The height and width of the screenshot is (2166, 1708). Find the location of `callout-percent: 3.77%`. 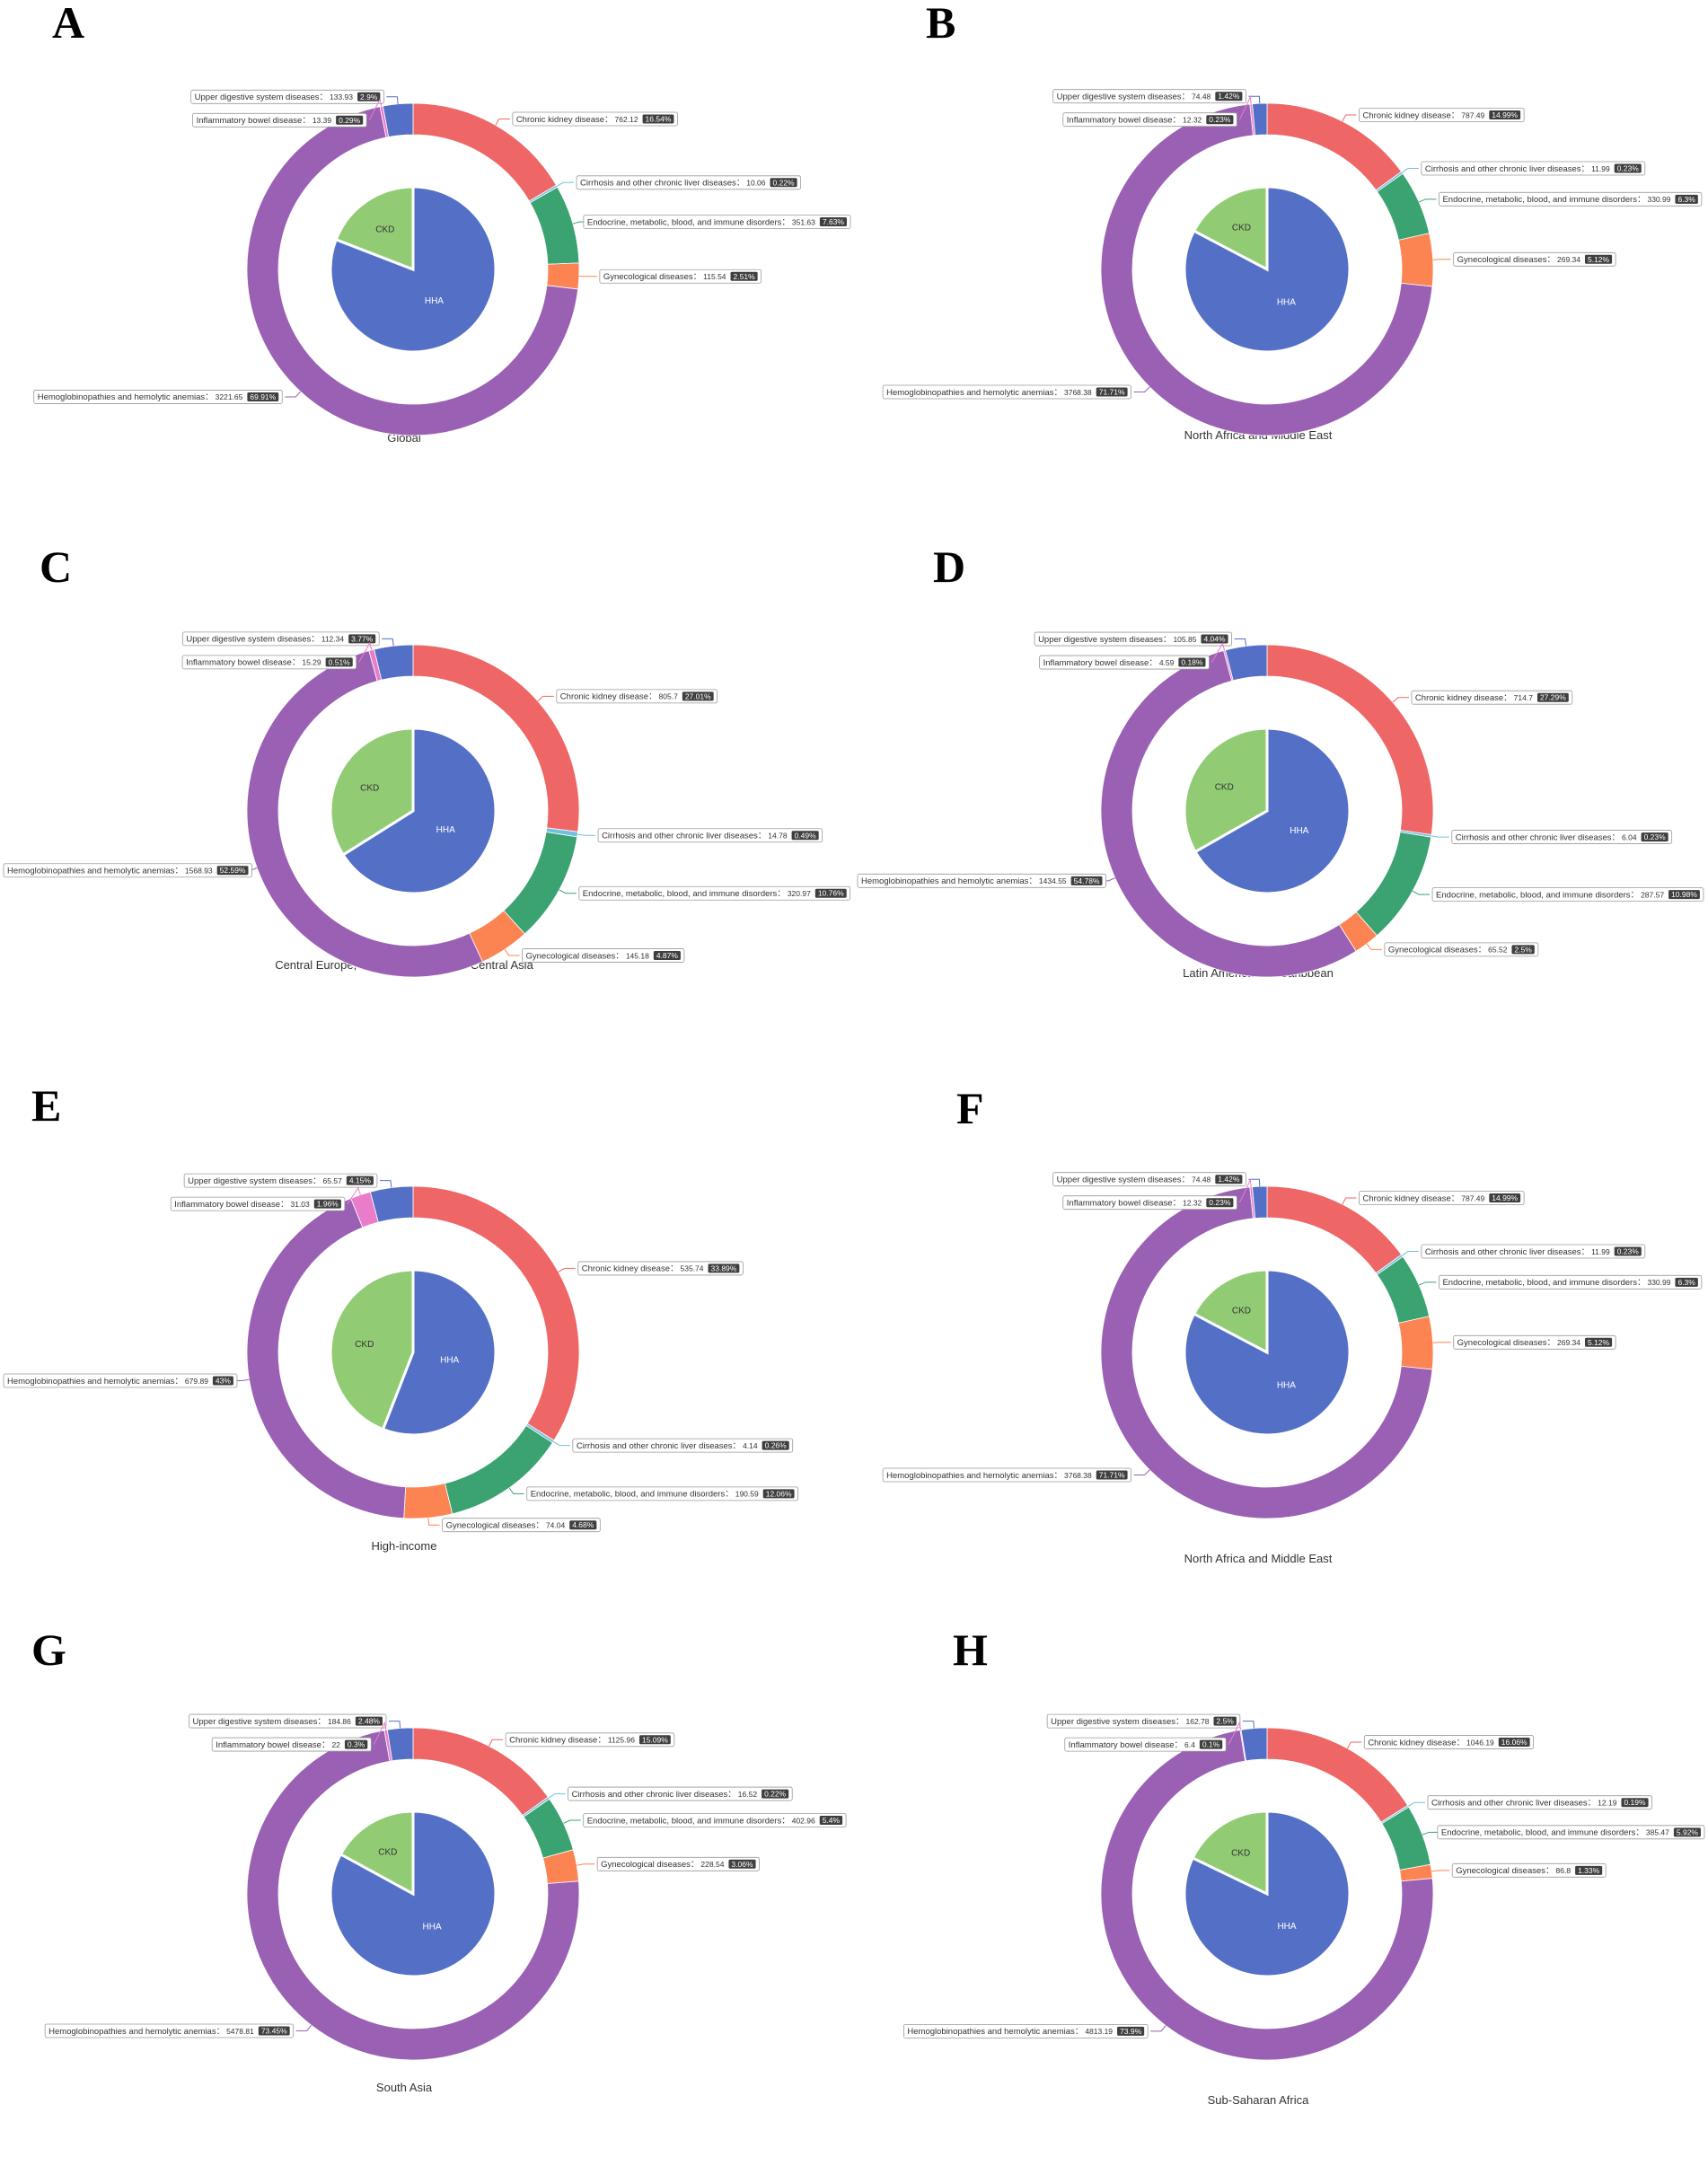

callout-percent: 3.77% is located at coordinates (362, 638).